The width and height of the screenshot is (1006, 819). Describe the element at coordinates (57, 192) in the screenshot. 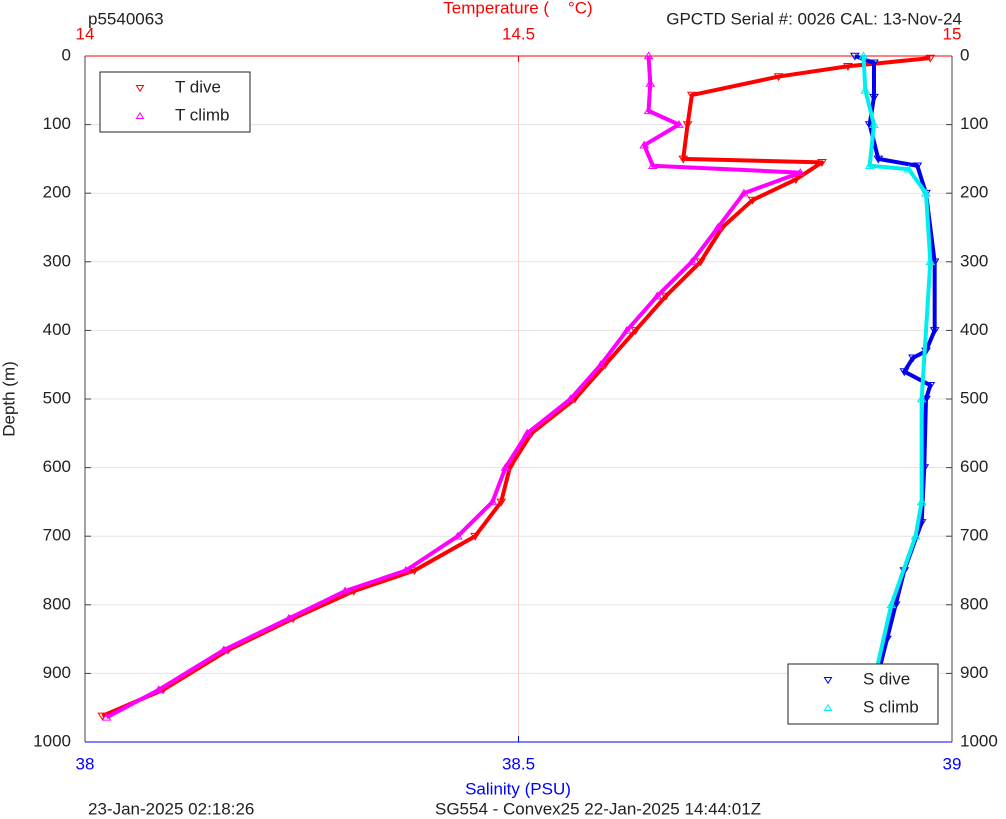

I see `y-tick-label: 200` at that location.